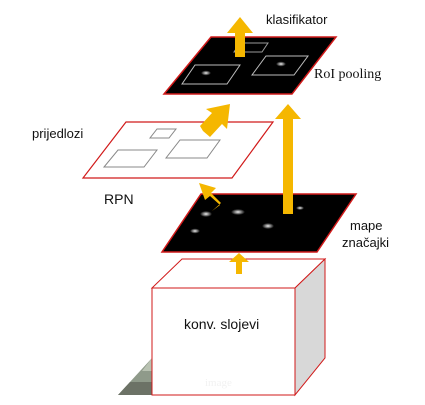 This screenshot has height=405, width=425. I want to click on roi-pooling-label: RoI pooling, so click(348, 74).